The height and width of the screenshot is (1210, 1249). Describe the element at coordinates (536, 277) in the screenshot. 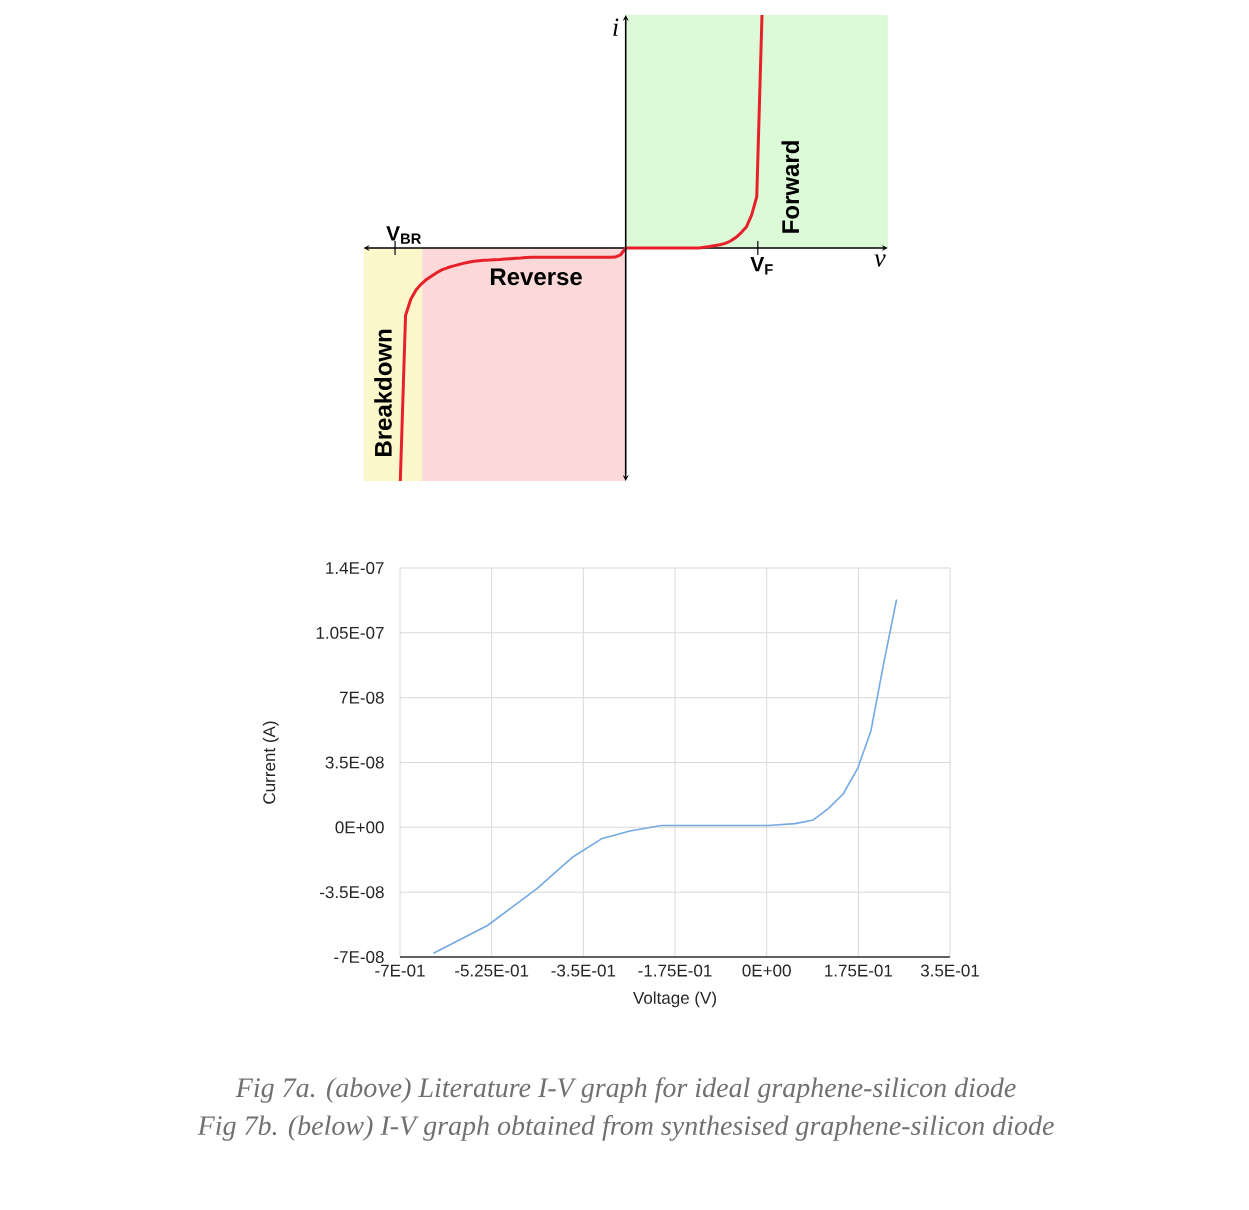

I see `annotation: Reverse` at that location.